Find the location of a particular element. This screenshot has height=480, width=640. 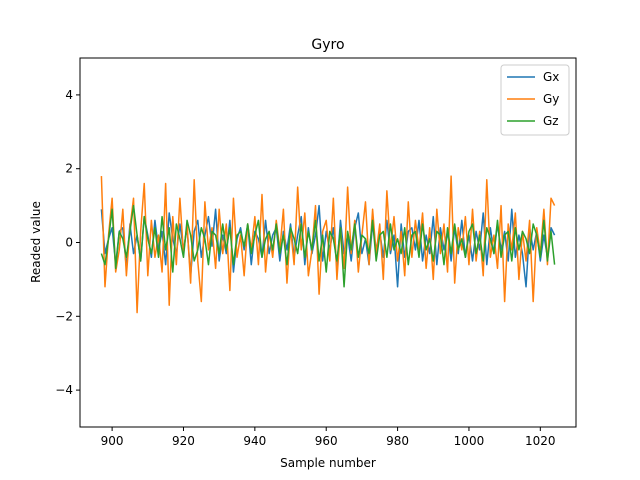

x-axis: 900 920 940 960 980 1000 1020 is located at coordinates (328, 437).